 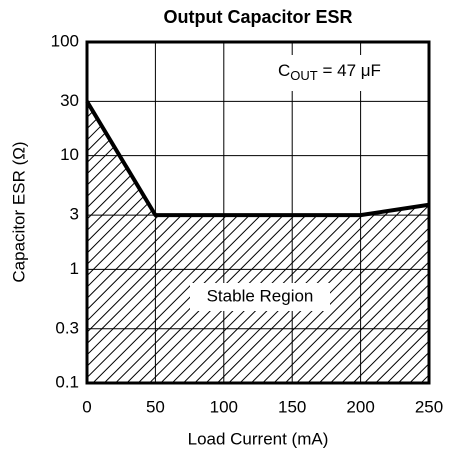 I want to click on chart-title: Output Capacitor ESR, so click(x=257, y=17).